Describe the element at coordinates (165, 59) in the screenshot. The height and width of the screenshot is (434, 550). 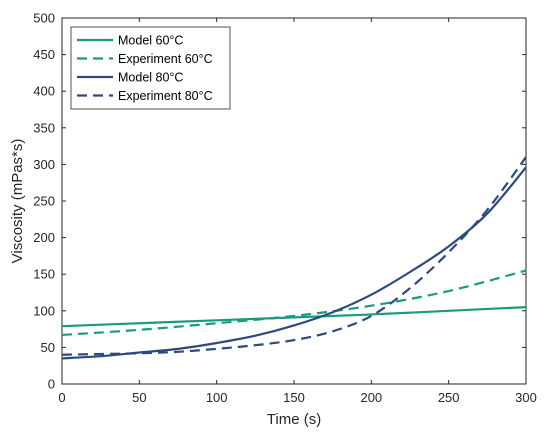
I see `legend-label-experiment-60c: Experiment 60°C` at that location.